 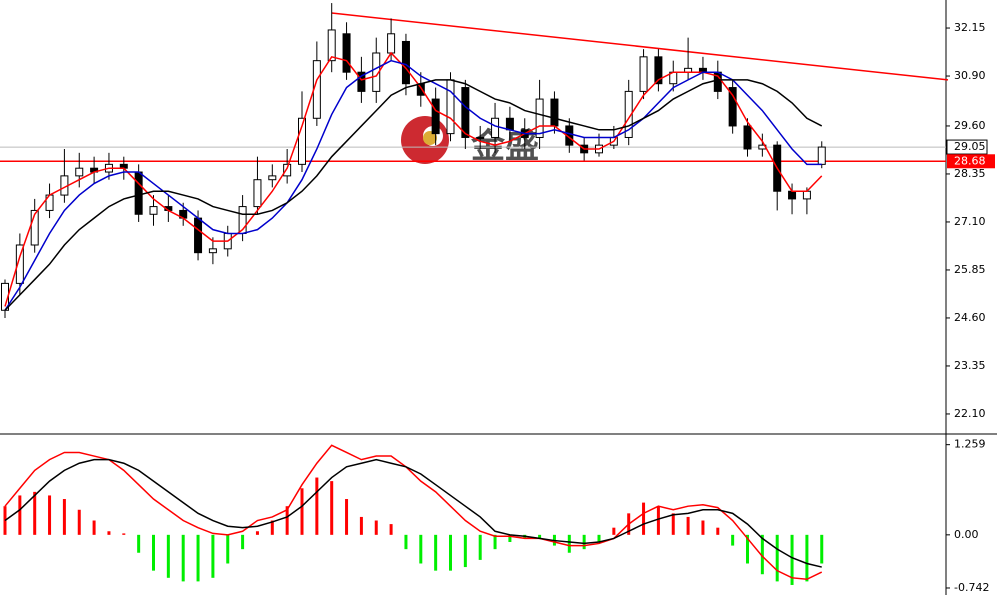 What do you see at coordinates (640, 46) in the screenshot?
I see `trendline` at bounding box center [640, 46].